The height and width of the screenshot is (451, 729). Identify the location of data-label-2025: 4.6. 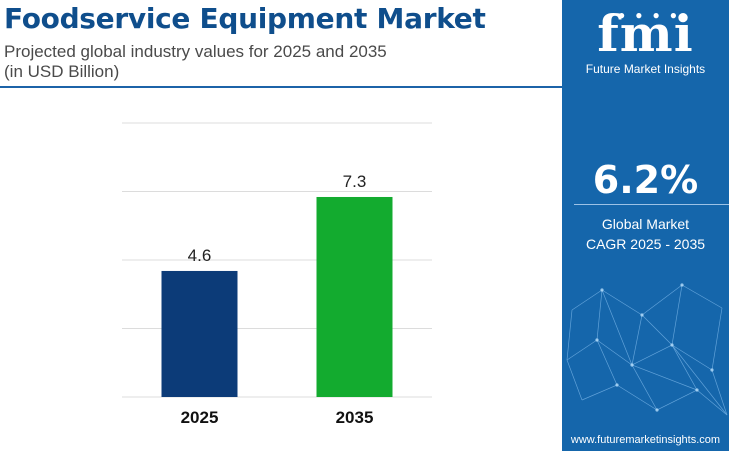
(200, 255).